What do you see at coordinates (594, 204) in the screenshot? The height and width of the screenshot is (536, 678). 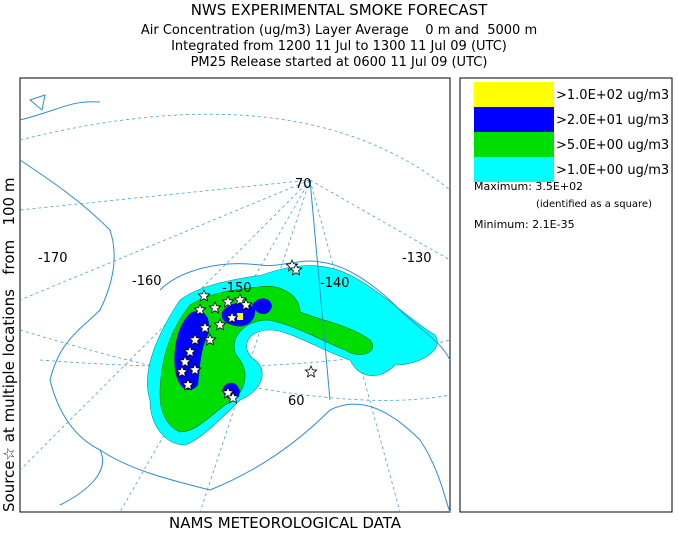 I see `maximum-note: (identified as a square)` at bounding box center [594, 204].